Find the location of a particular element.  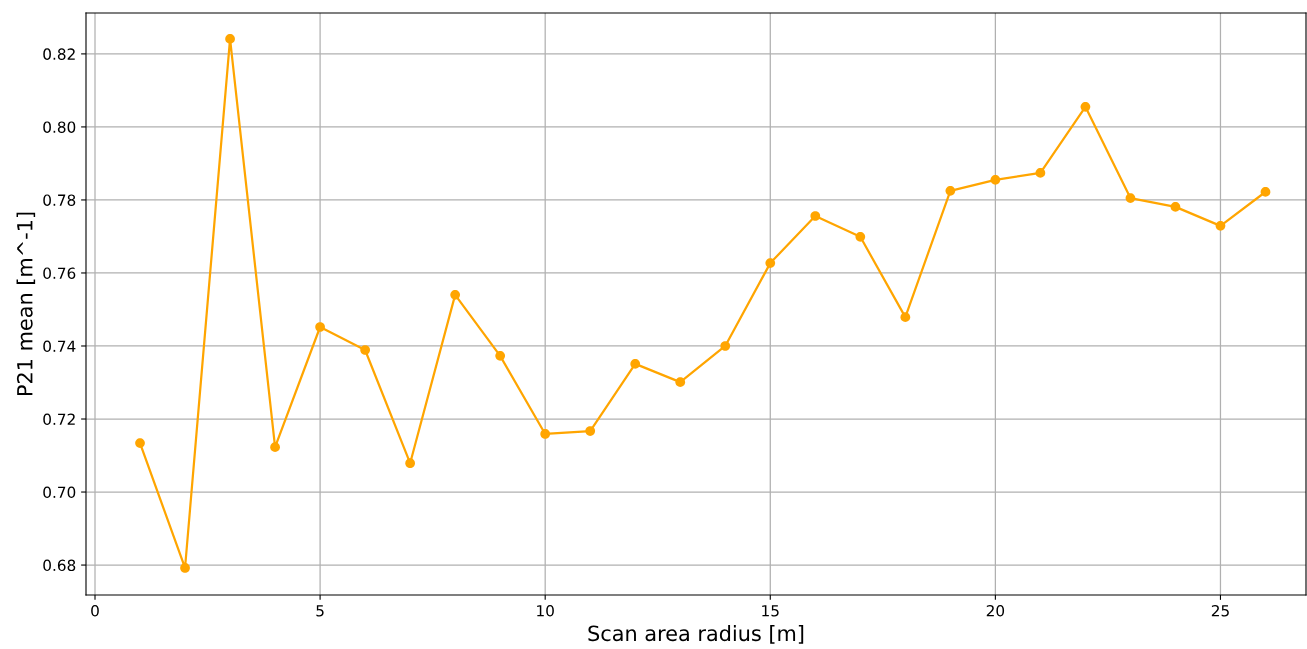

y-axis-title: P21 mean [m^-1] is located at coordinates (26, 304).